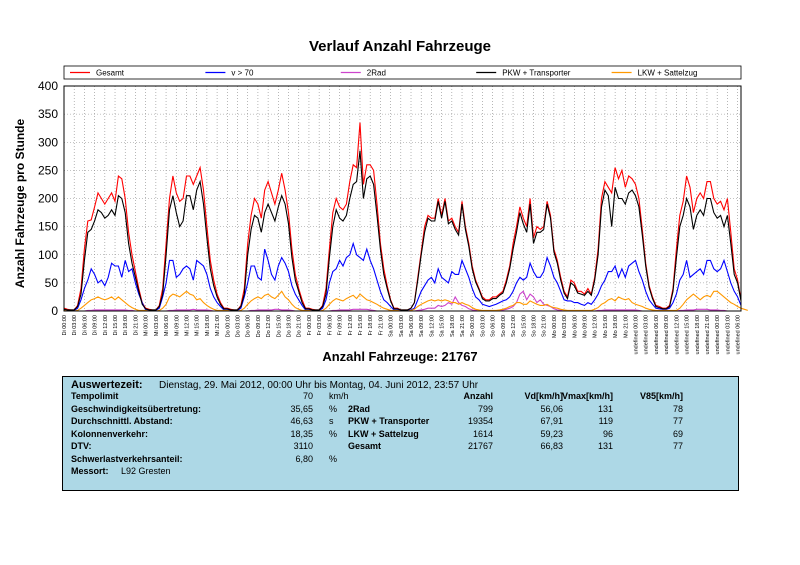 This screenshot has height=565, width=800. What do you see at coordinates (20, 204) in the screenshot?
I see `y-axis-label: Anzahl Fahrzeuge pro Stunde` at bounding box center [20, 204].